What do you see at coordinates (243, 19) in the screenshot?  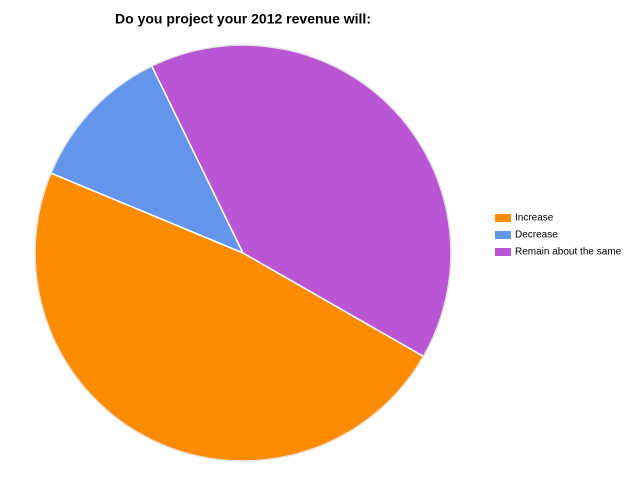 I see `chart-title: Do you project your 2012 revenue will:` at bounding box center [243, 19].